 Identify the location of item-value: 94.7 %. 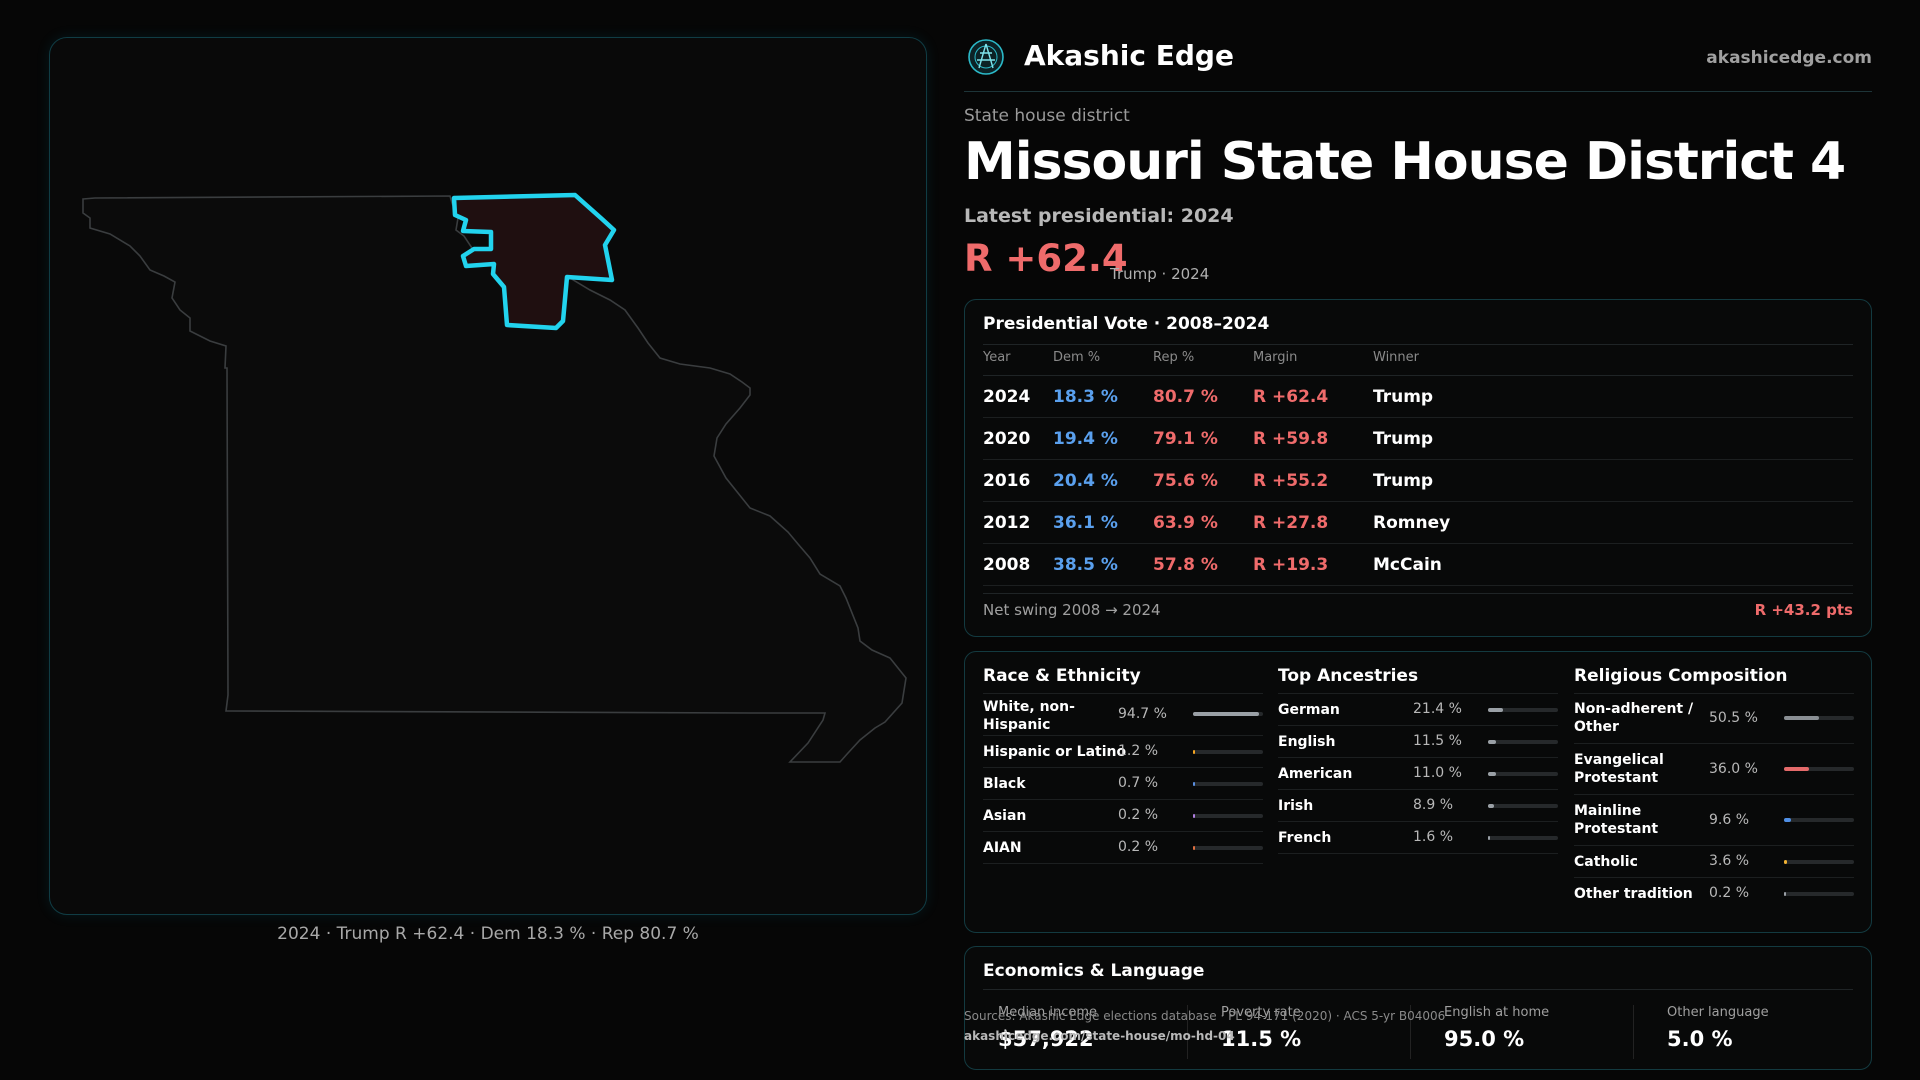
(1142, 714).